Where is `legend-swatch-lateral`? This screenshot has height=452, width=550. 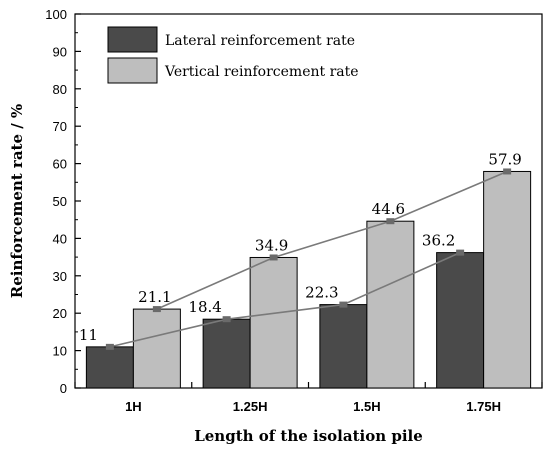 legend-swatch-lateral is located at coordinates (132, 39).